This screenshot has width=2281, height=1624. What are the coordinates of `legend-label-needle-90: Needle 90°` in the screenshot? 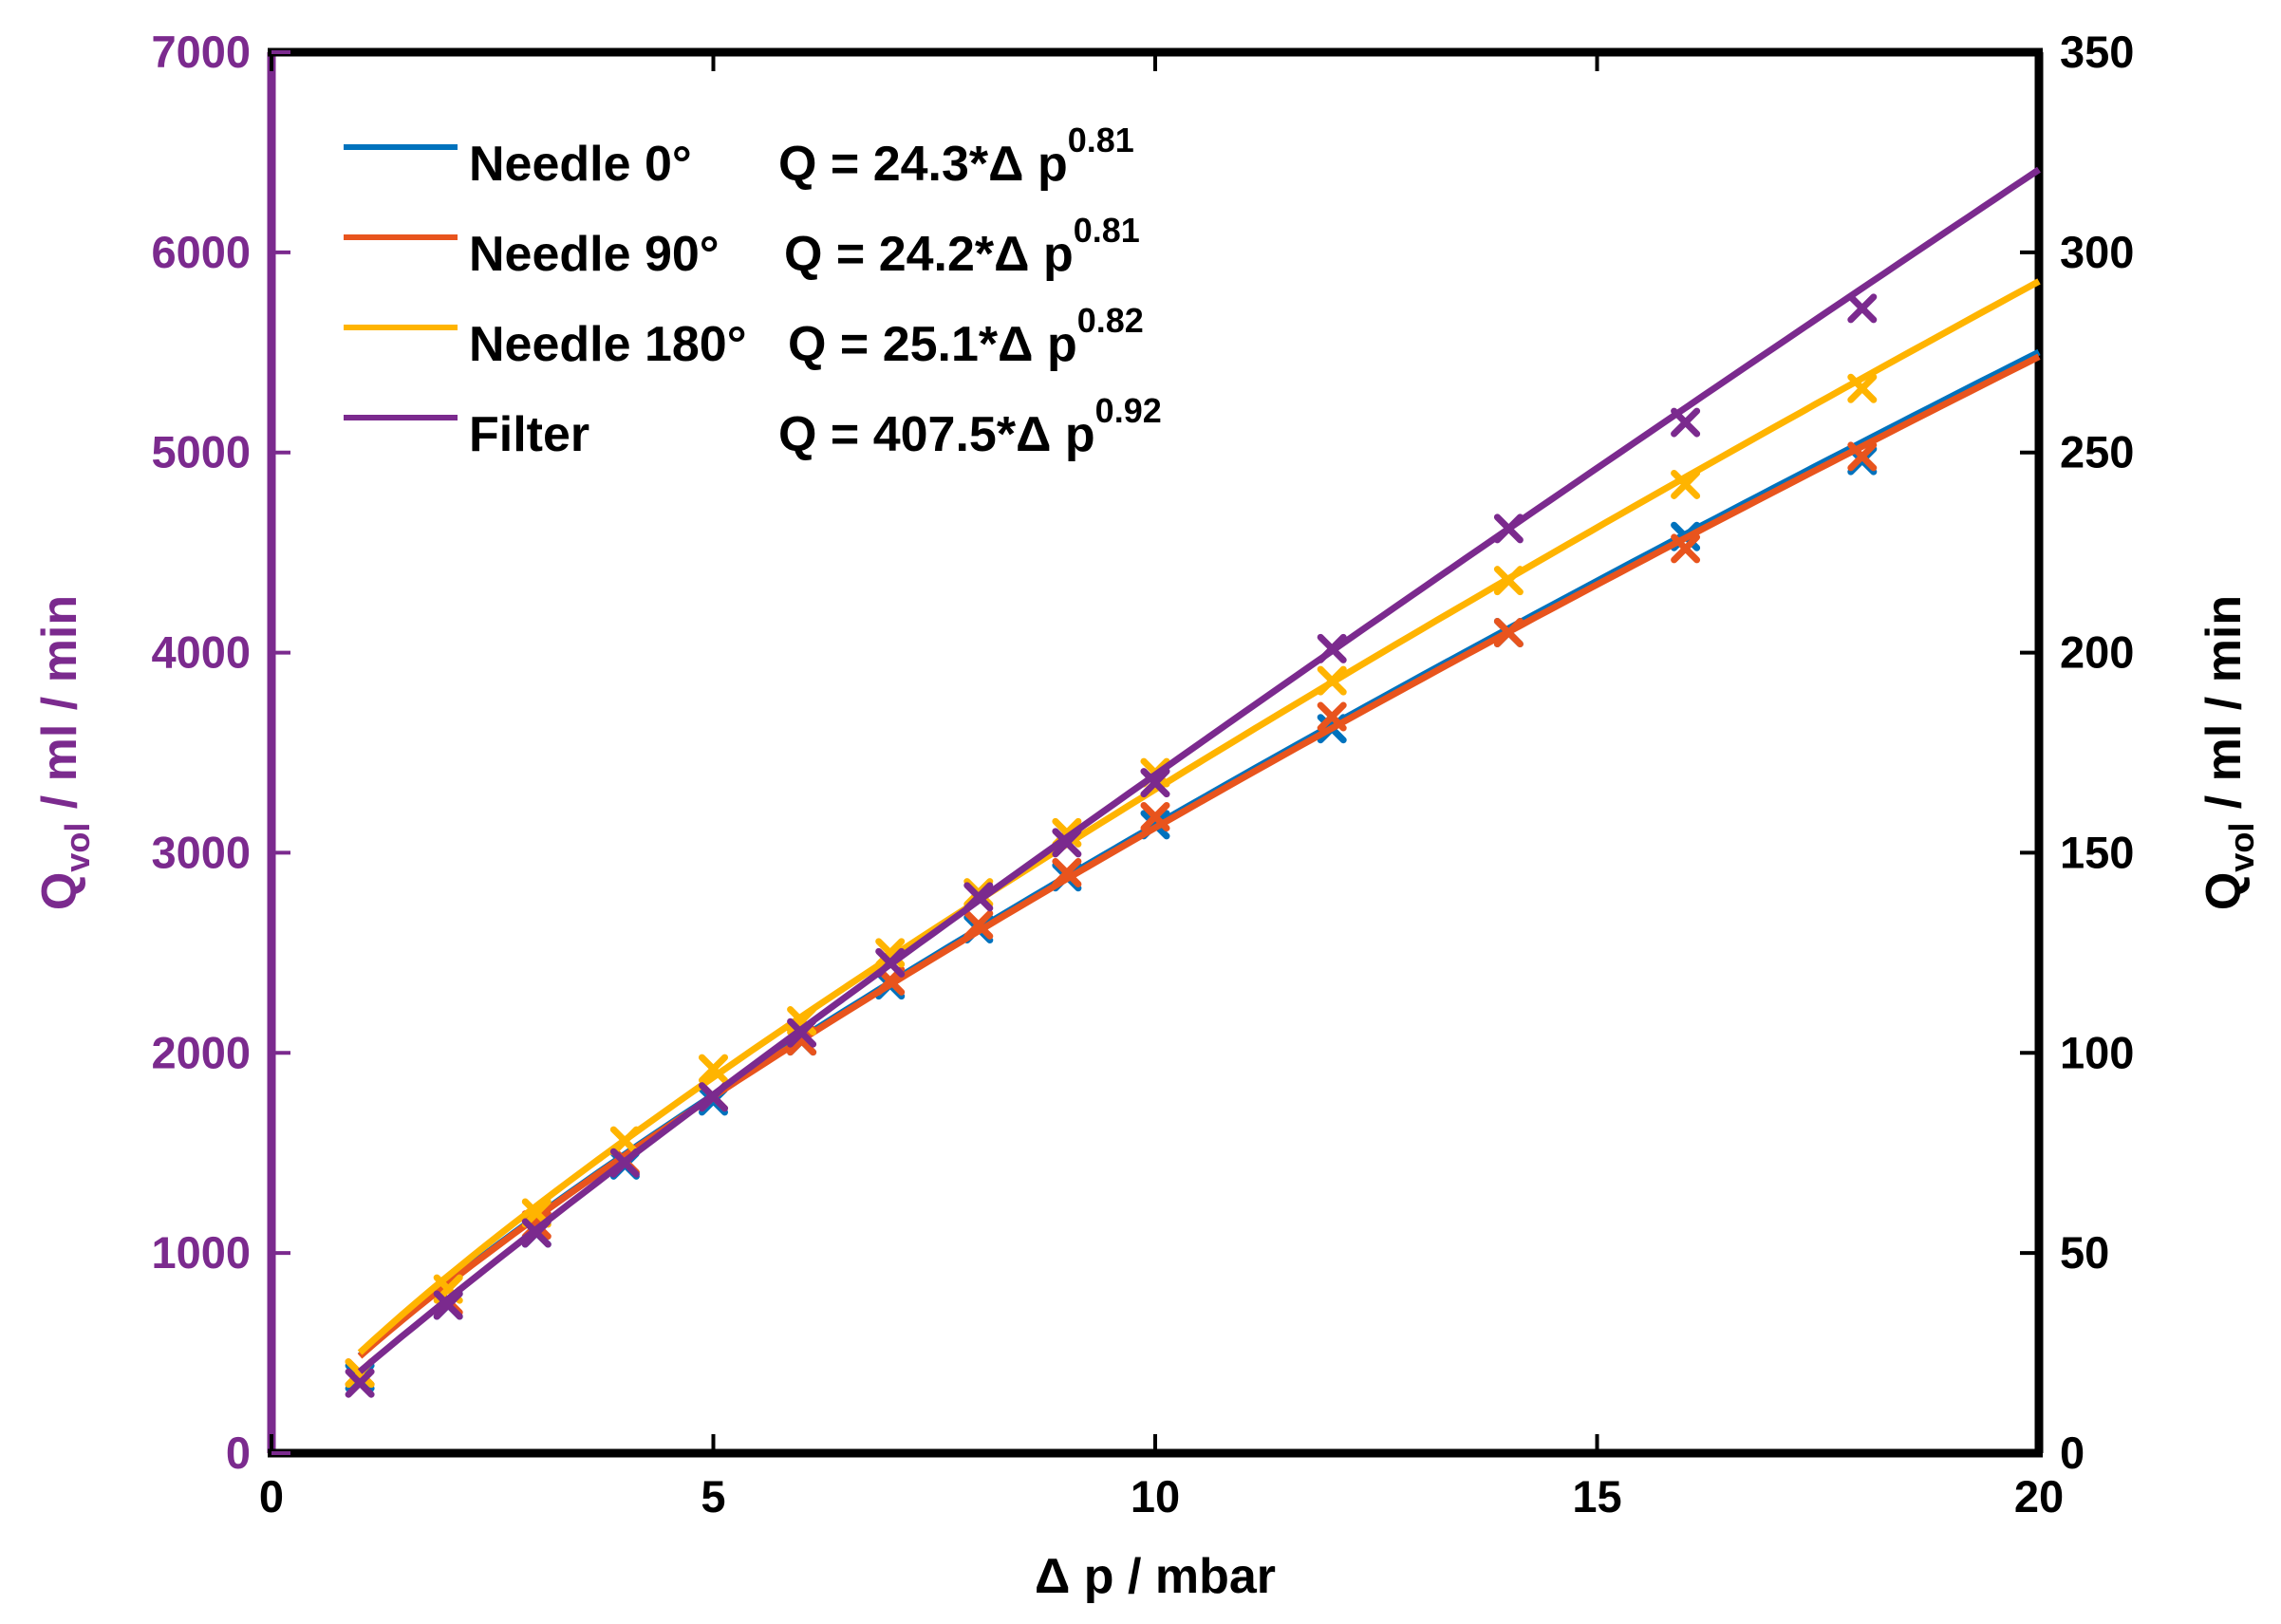 It's located at (594, 254).